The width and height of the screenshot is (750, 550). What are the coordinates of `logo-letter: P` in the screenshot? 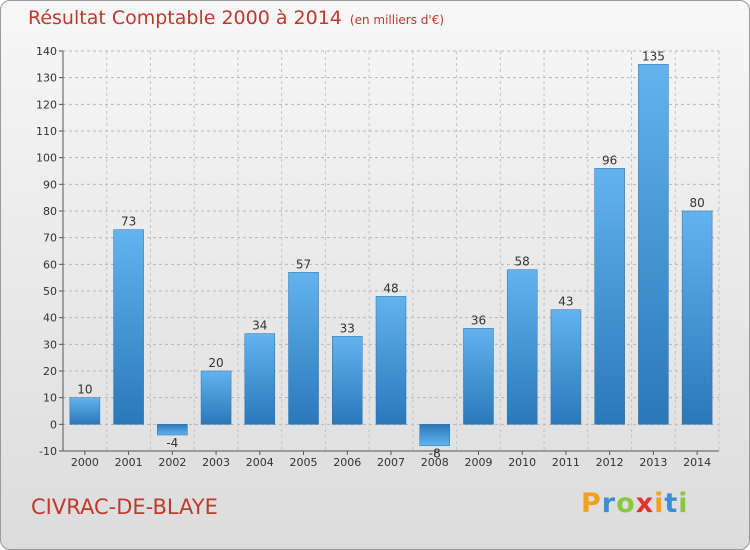 It's located at (591, 503).